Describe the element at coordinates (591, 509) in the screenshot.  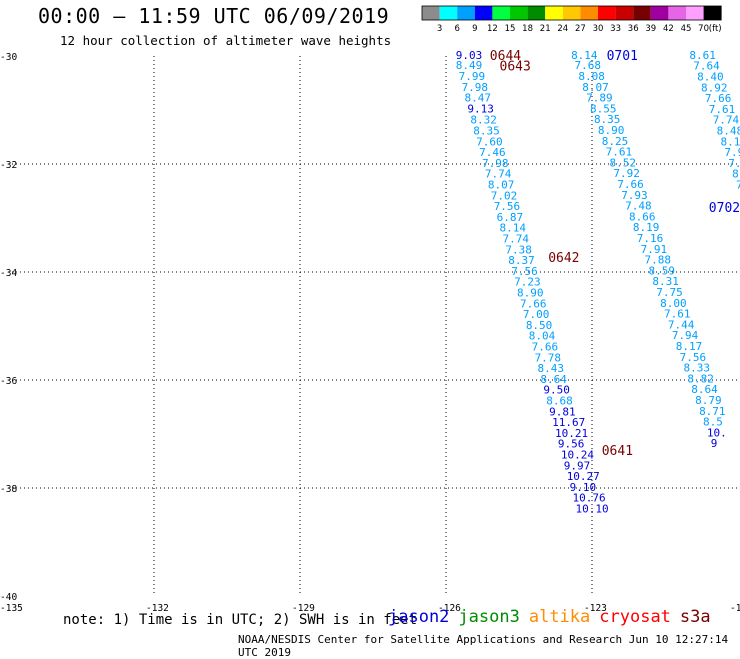
I see `wave-height-value: 10.10` at that location.